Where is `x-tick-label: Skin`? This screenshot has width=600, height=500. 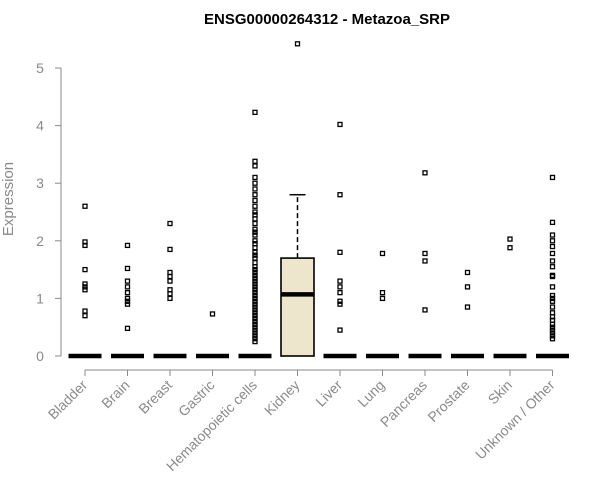
x-tick-label: Skin is located at coordinates (500, 392).